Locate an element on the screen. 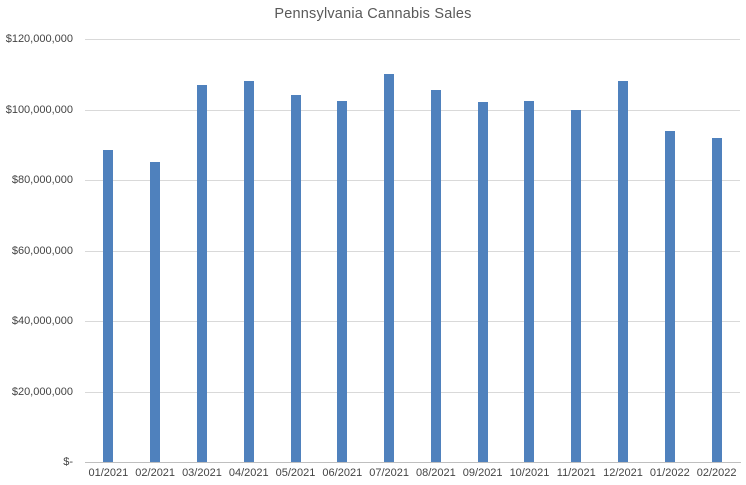  bar-07/2021 is located at coordinates (389, 268).